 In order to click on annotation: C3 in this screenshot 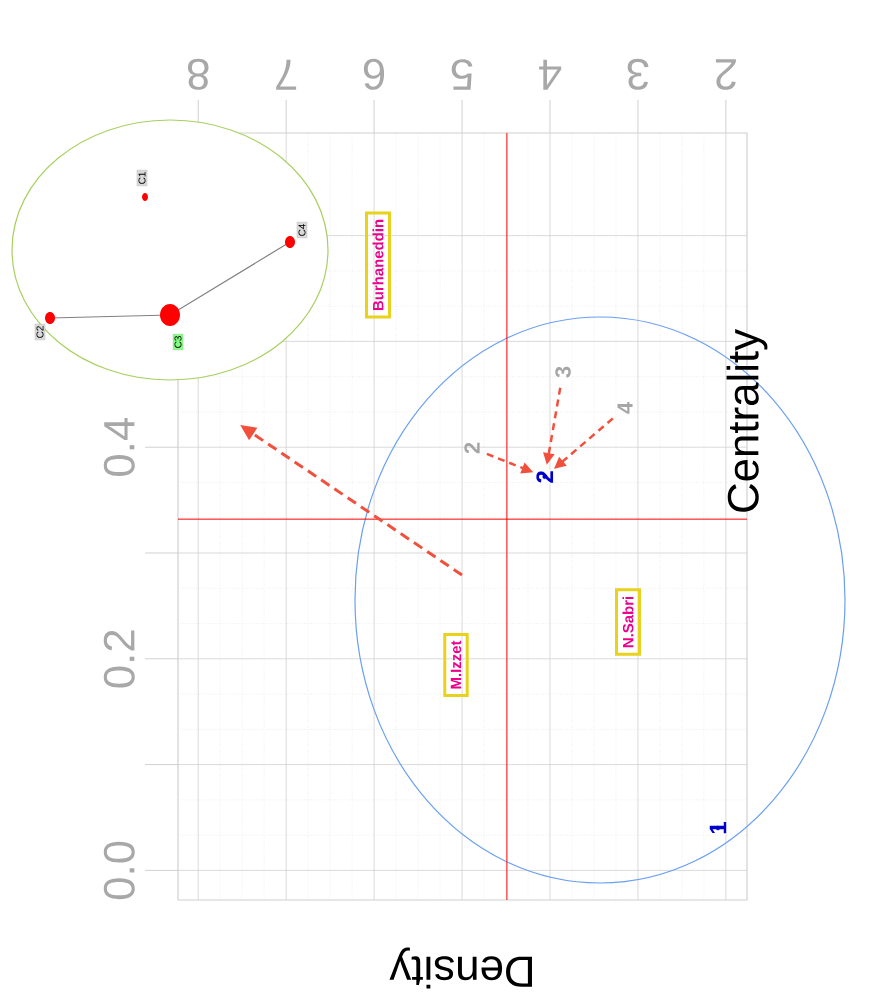, I will do `click(178, 342)`.